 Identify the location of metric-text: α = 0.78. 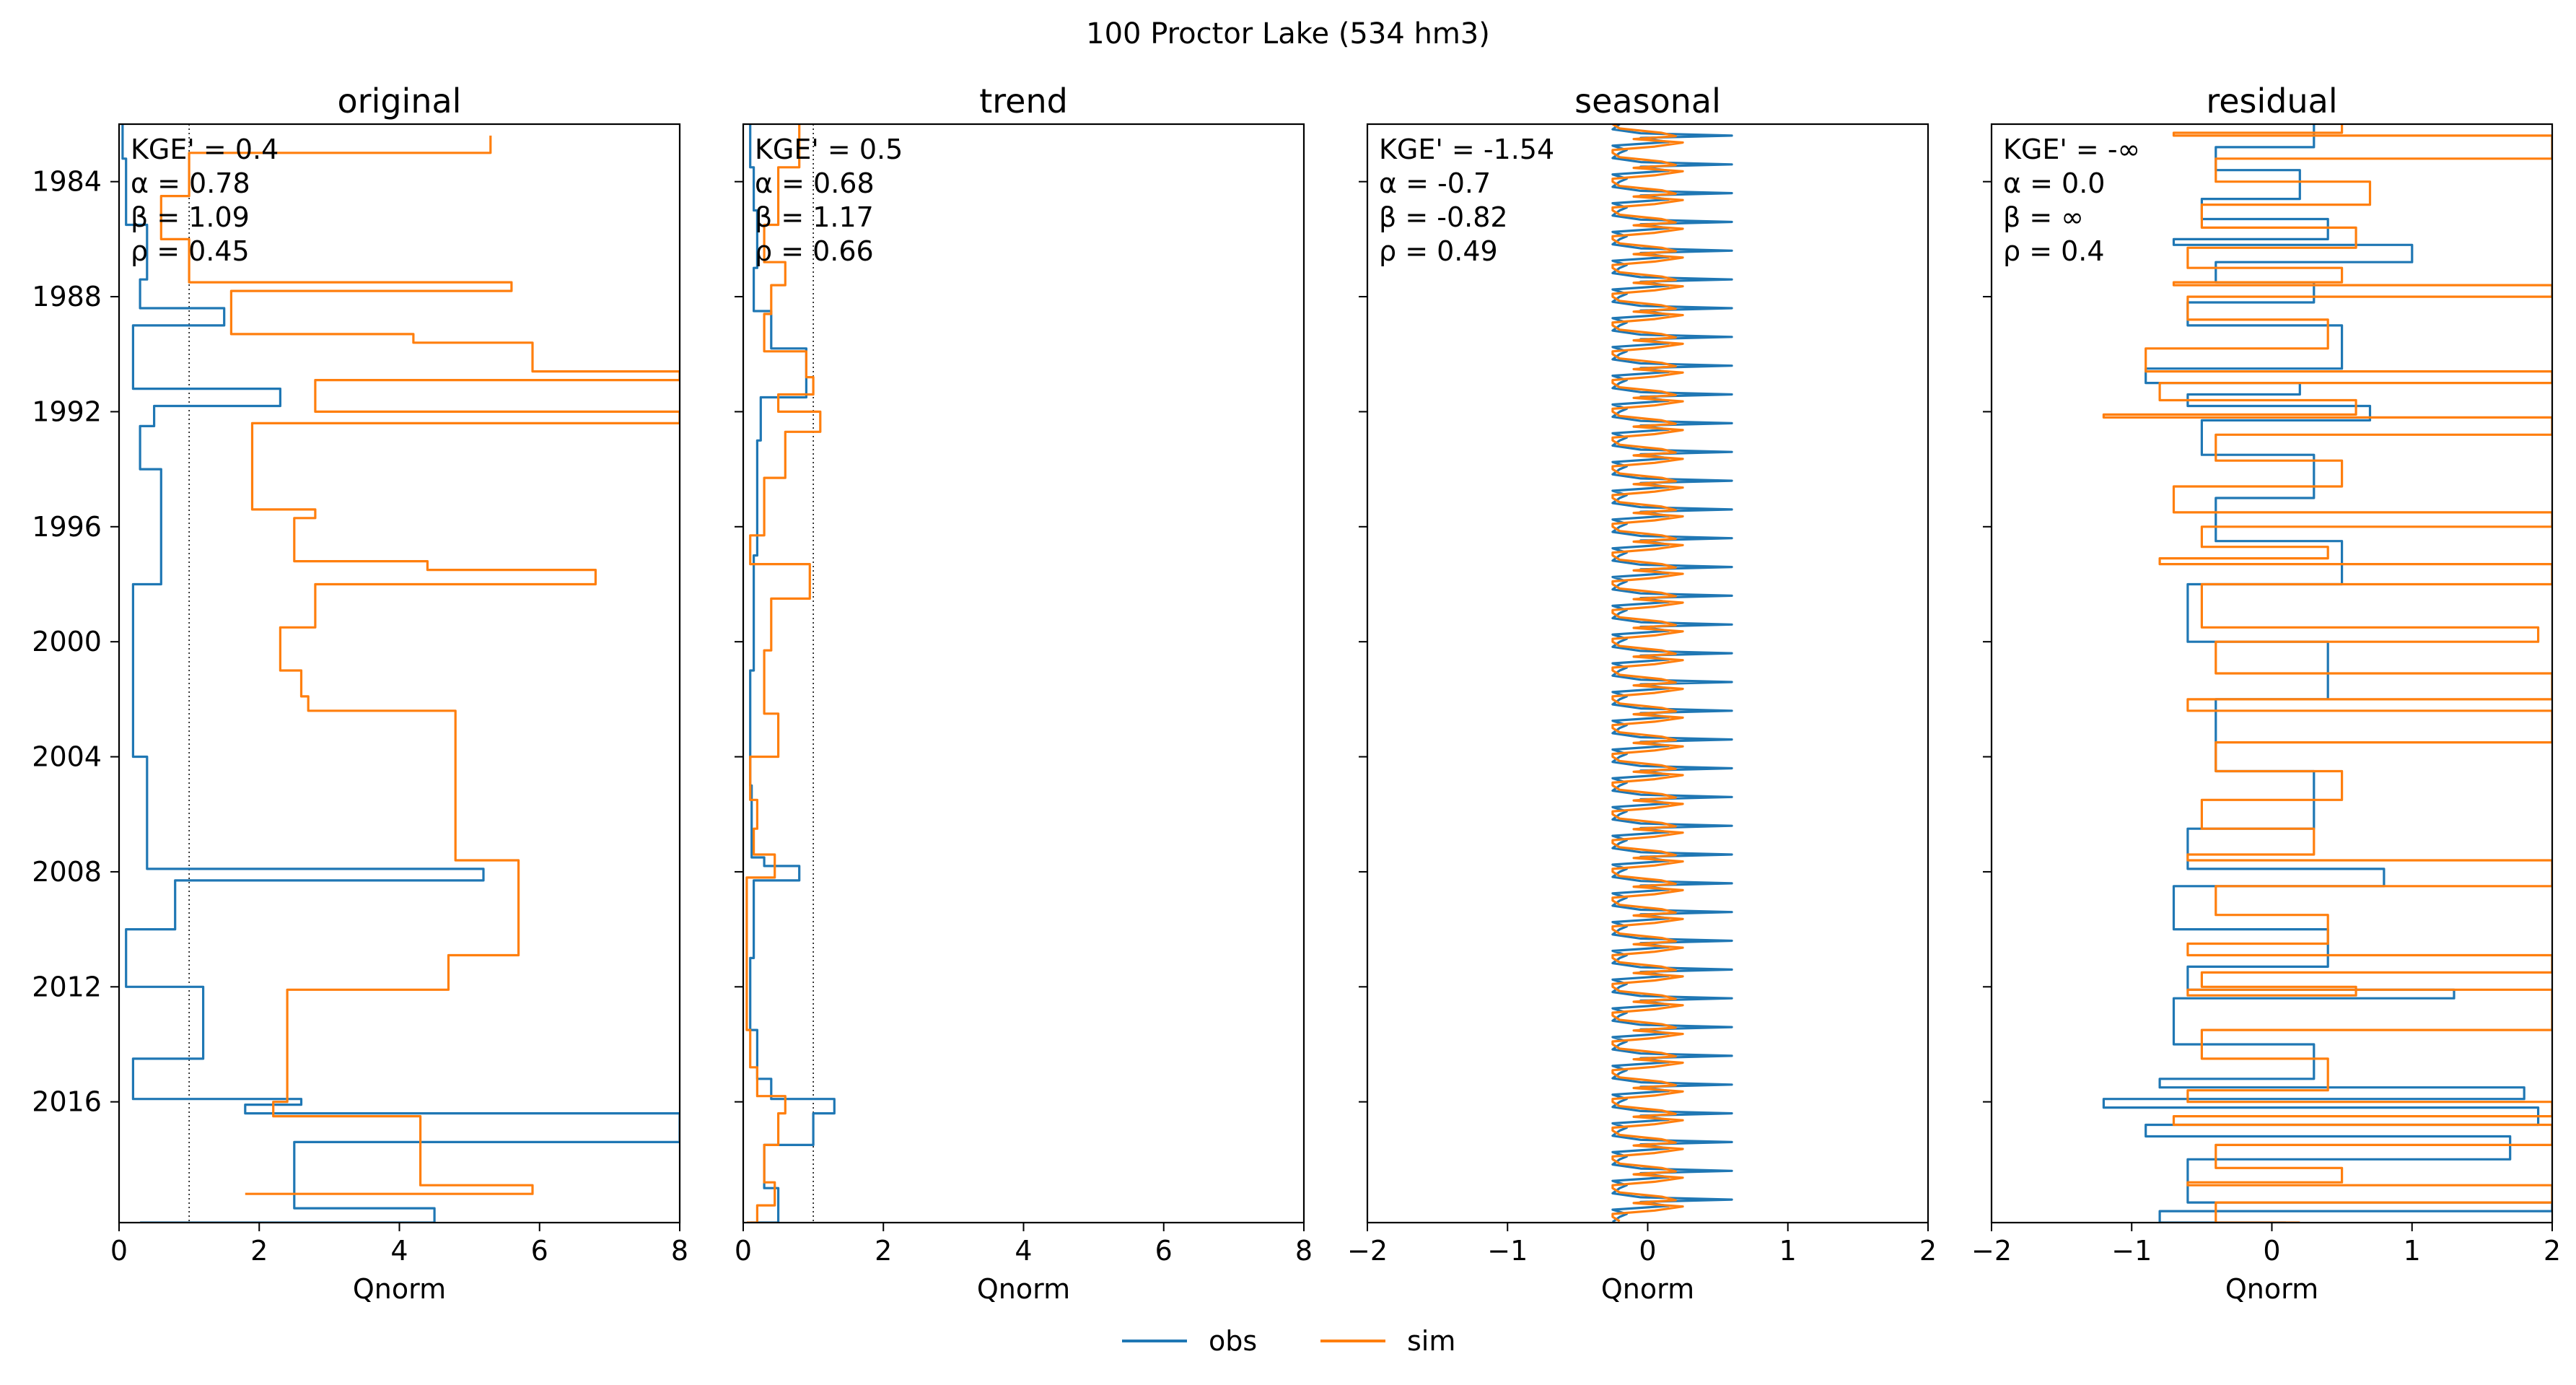
(190, 183).